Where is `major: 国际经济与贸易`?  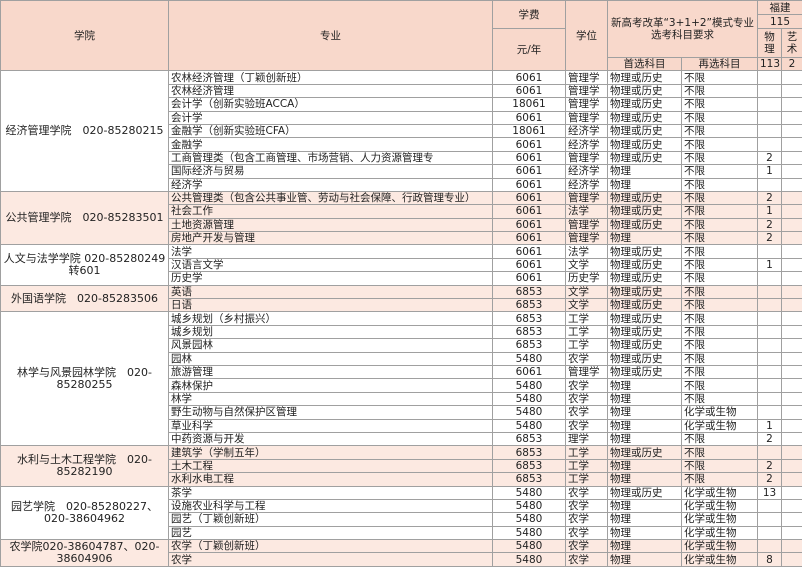
major: 国际经济与贸易 is located at coordinates (330, 171).